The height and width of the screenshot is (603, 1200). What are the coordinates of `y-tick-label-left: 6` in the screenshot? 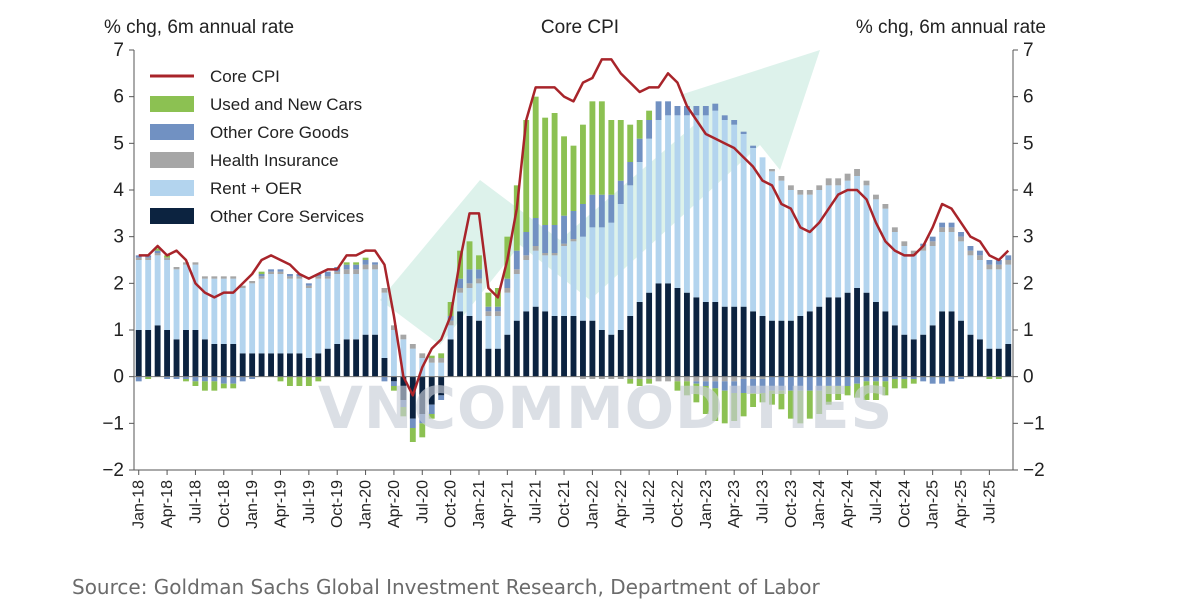 It's located at (118, 97).